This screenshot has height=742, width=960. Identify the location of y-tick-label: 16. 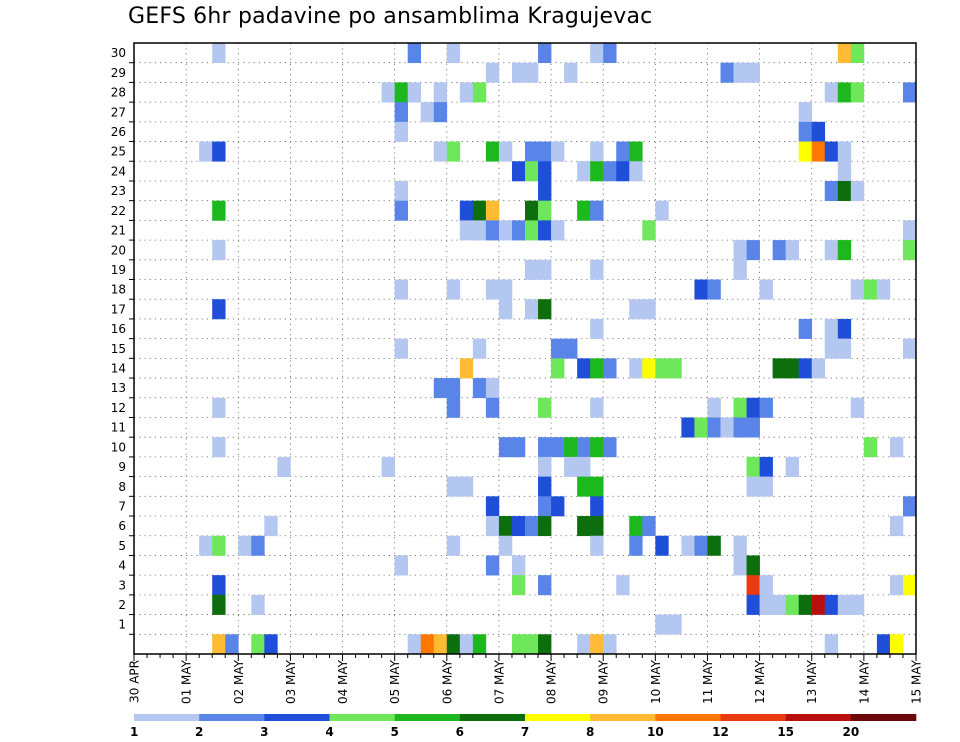
(118, 329).